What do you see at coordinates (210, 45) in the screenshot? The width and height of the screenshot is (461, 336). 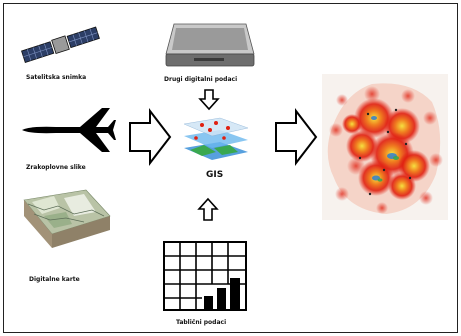 I see `scanner-icon` at bounding box center [210, 45].